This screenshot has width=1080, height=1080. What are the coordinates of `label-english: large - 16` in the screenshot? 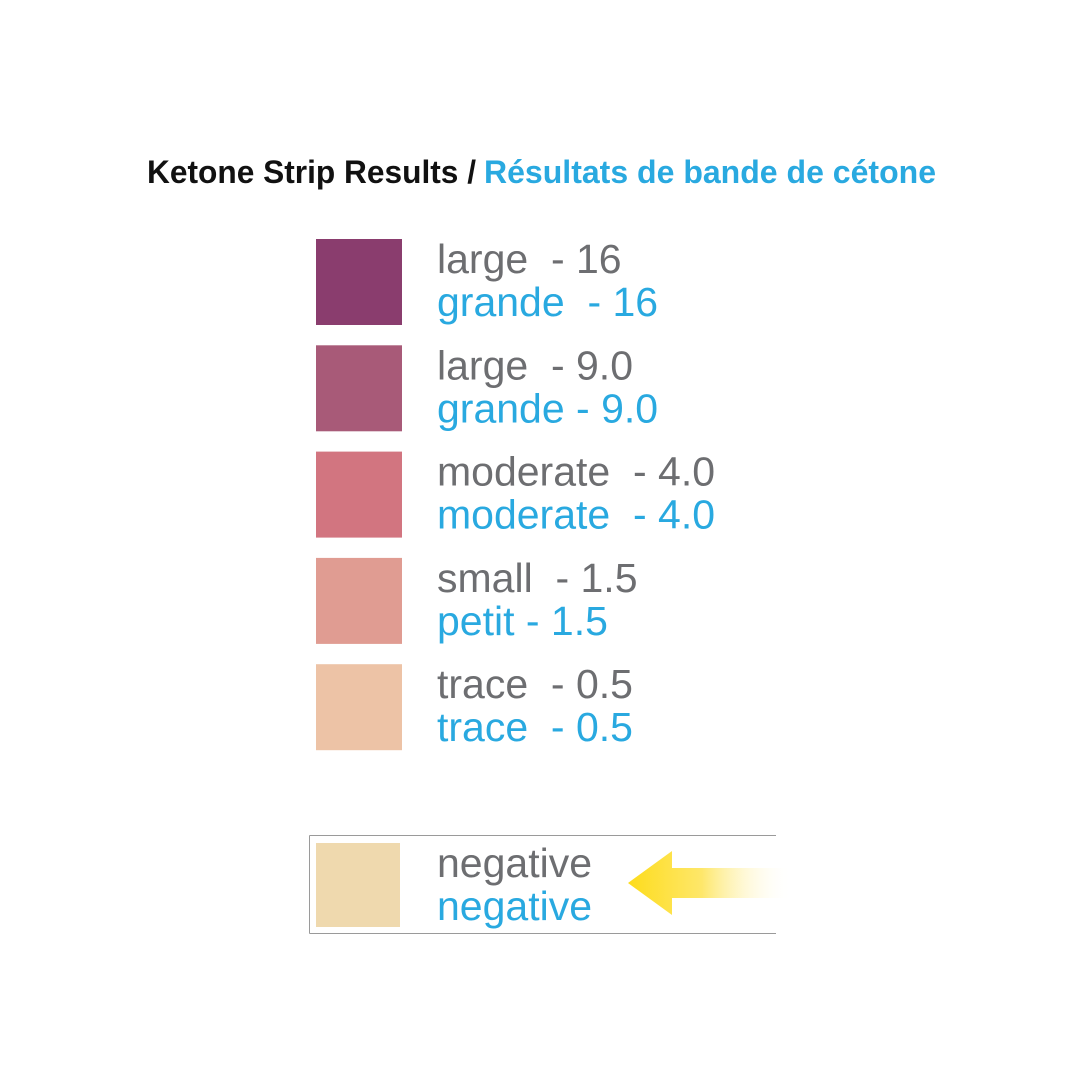 It's located at (529, 259).